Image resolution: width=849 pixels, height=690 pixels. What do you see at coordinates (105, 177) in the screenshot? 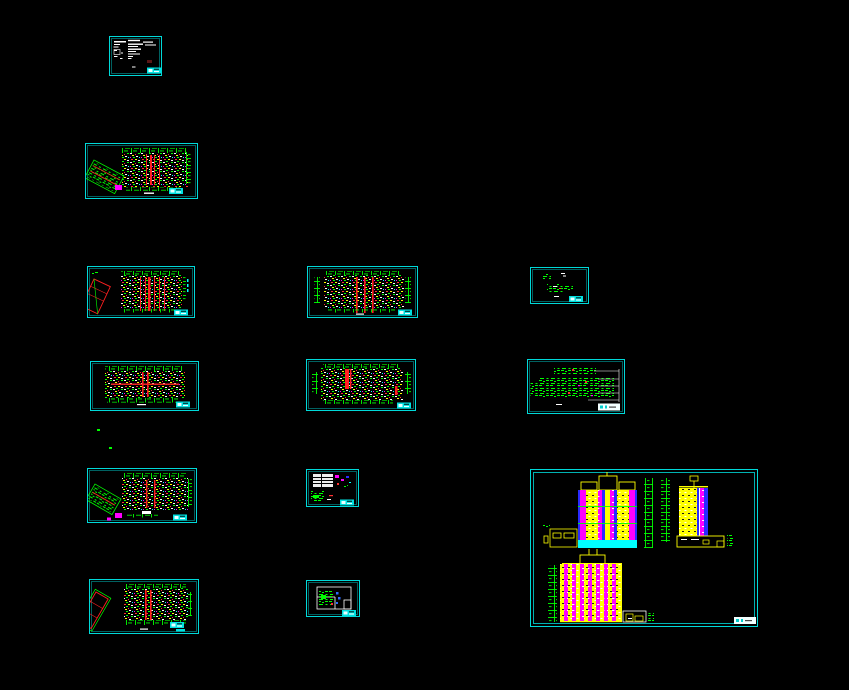
I see `tilted-wing` at bounding box center [105, 177].